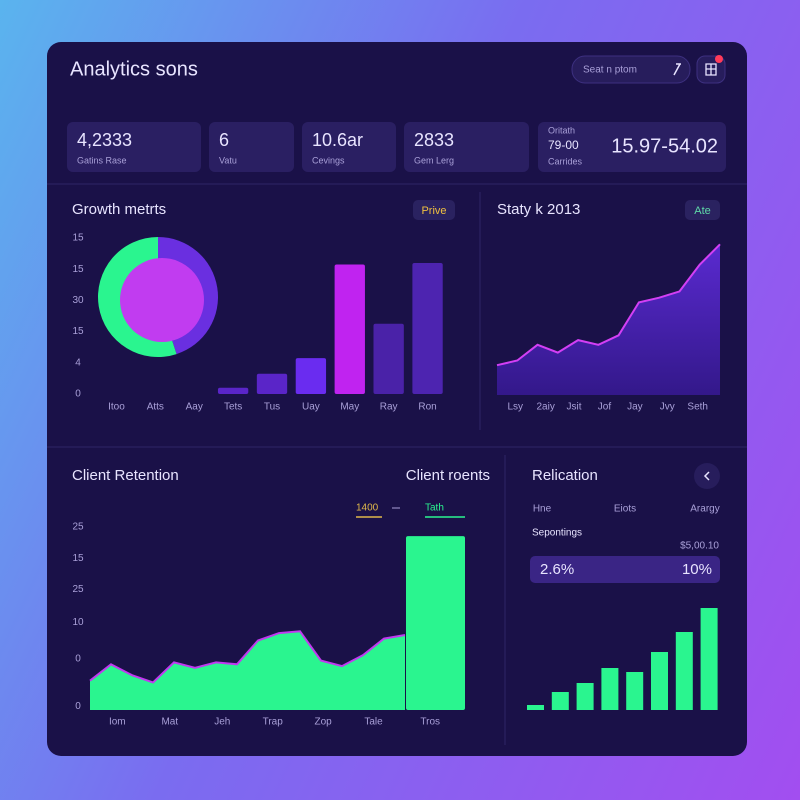 The height and width of the screenshot is (800, 800). What do you see at coordinates (273, 722) in the screenshot?
I see `x-tick-label: Trap` at bounding box center [273, 722].